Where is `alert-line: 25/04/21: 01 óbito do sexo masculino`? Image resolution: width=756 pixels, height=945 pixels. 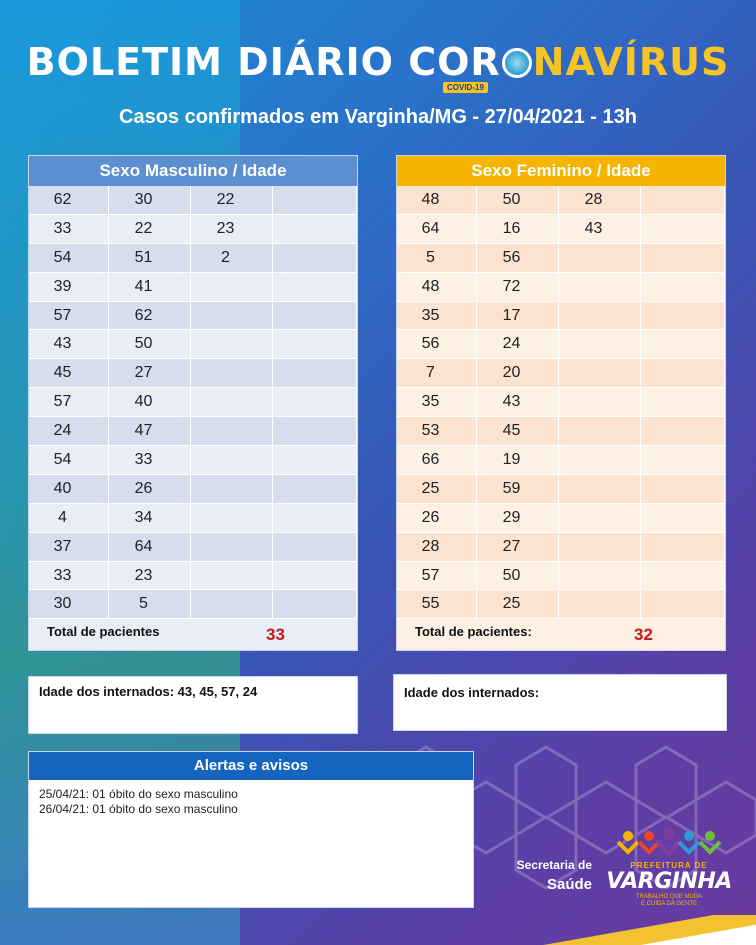 alert-line: 25/04/21: 01 óbito do sexo masculino is located at coordinates (138, 794).